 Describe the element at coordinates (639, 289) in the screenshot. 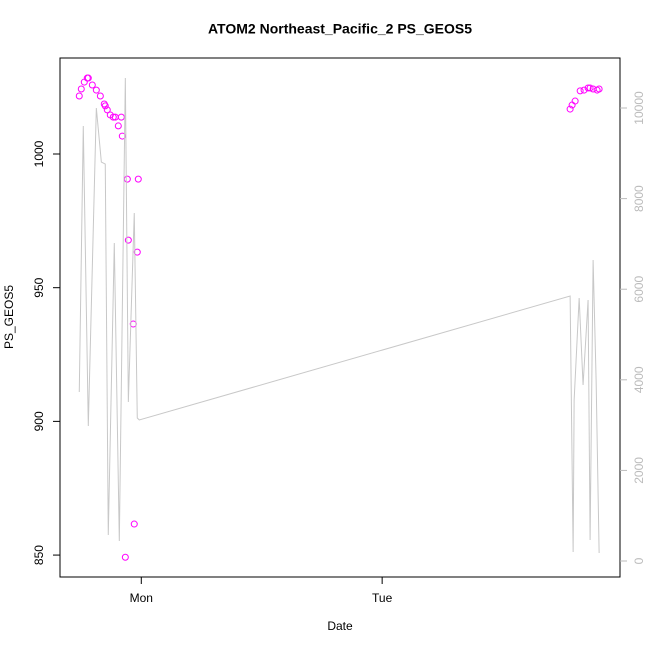

I see `y2-tick-label: 6000` at that location.